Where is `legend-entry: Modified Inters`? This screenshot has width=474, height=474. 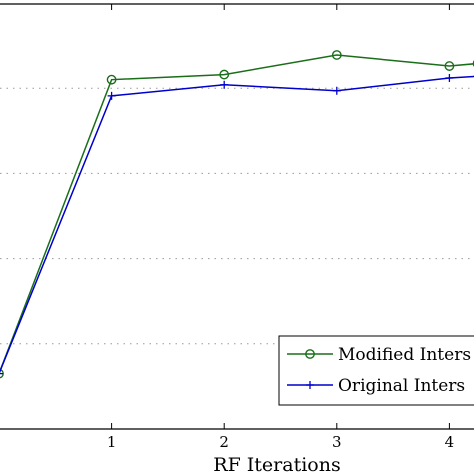 legend-entry: Modified Inters is located at coordinates (379, 355).